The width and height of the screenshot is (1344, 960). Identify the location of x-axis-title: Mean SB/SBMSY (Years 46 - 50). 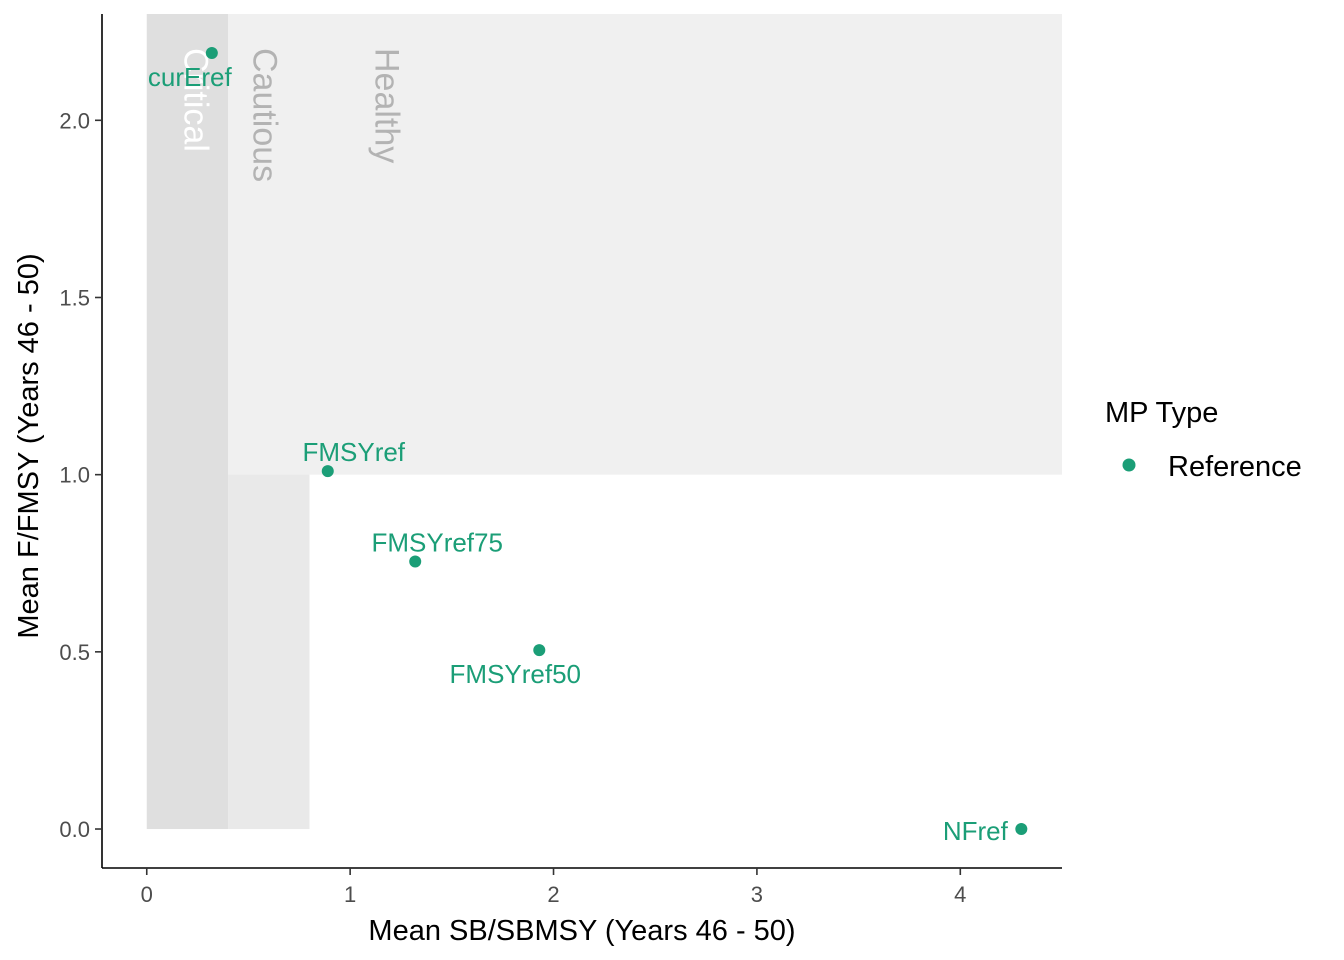
(581, 931).